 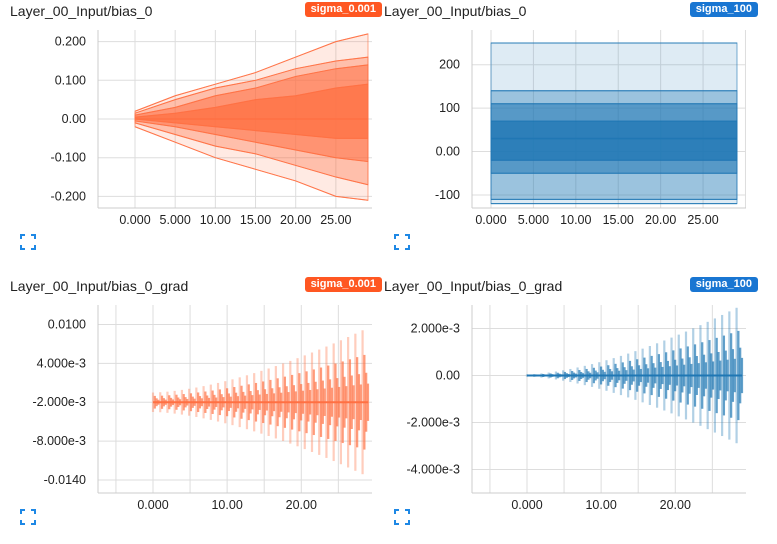 What do you see at coordinates (70, 80) in the screenshot?
I see `y-tick-label: 0.100` at bounding box center [70, 80].